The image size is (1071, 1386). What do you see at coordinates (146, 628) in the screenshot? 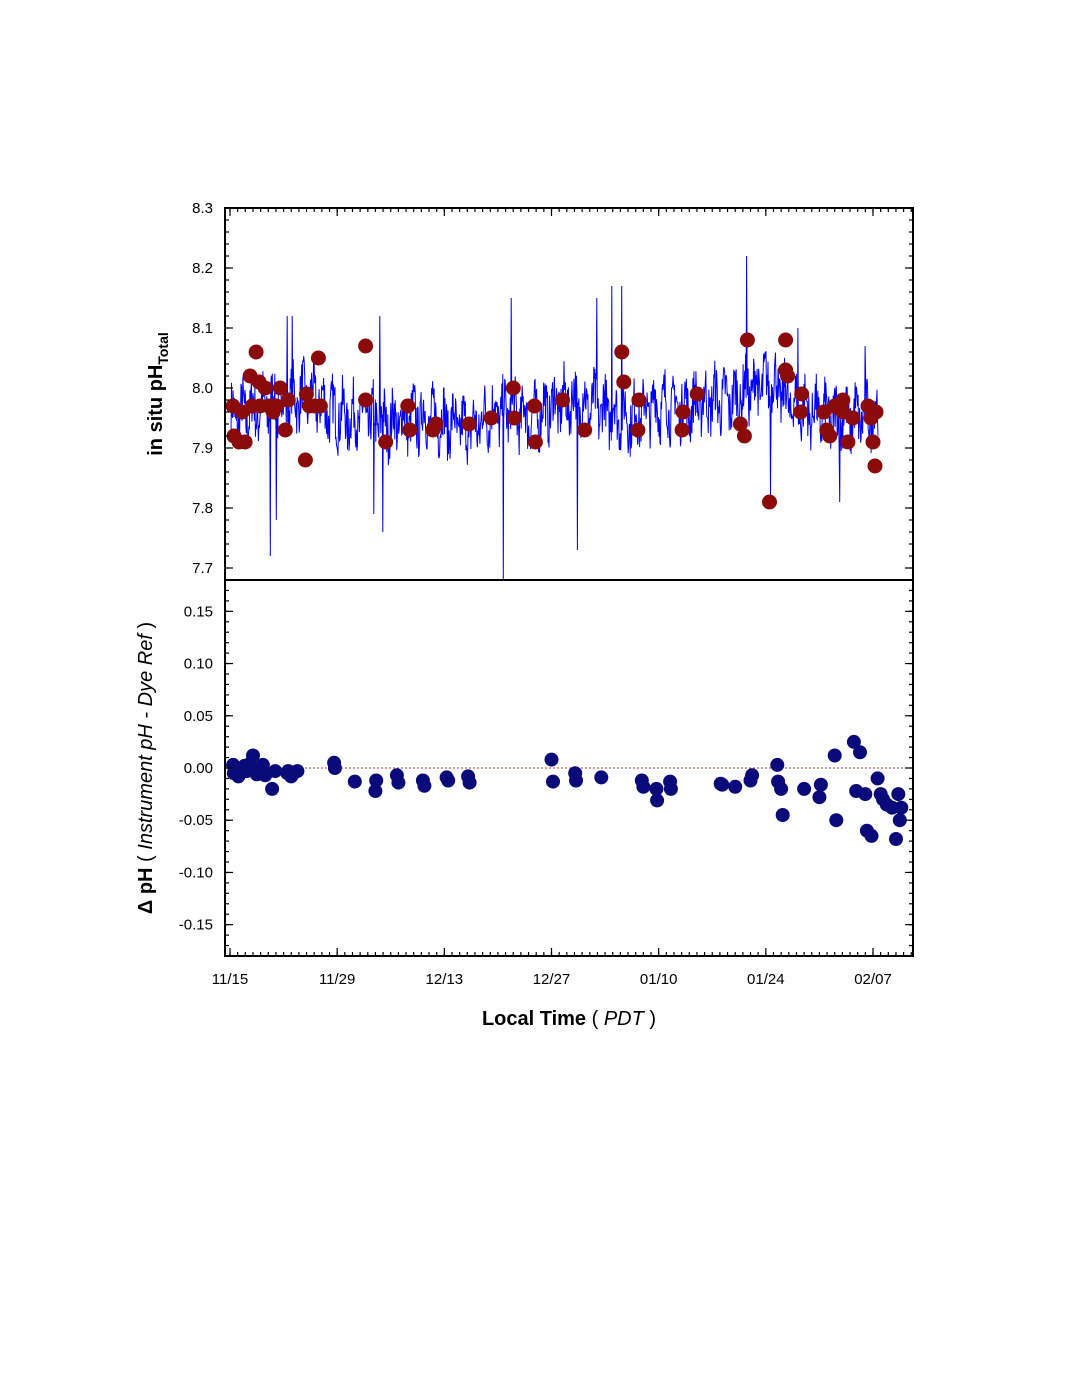
I see `bottom-ylabel-close-paren: )` at bounding box center [146, 628].